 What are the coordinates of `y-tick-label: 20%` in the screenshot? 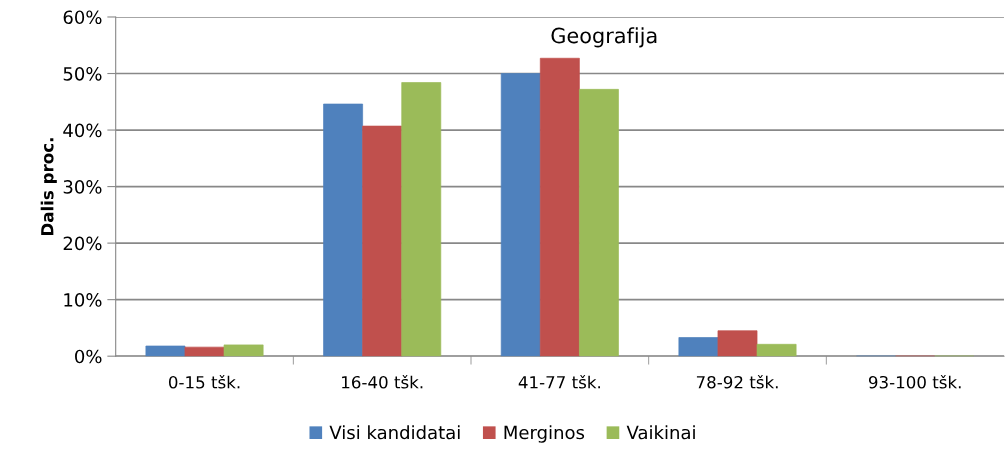 It's located at (82, 243).